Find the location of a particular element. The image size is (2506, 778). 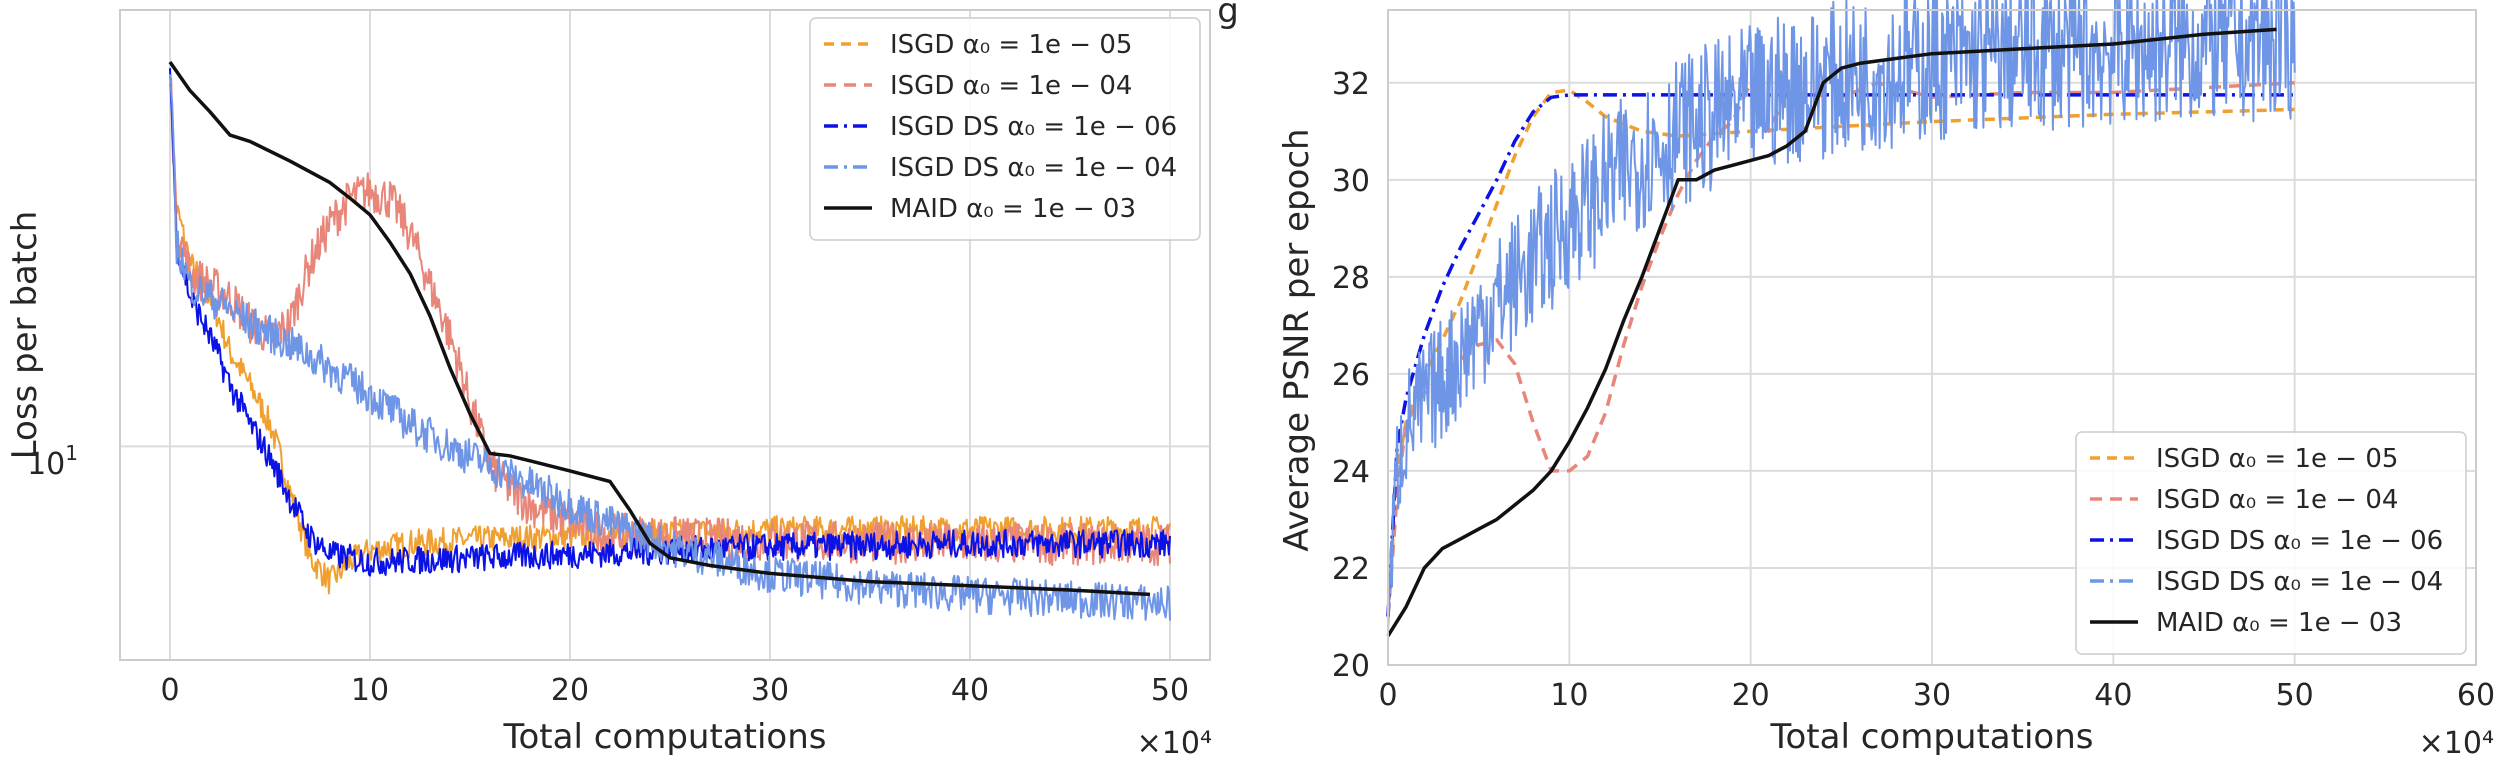

svg-text: 101 is located at coordinates (52, 461).